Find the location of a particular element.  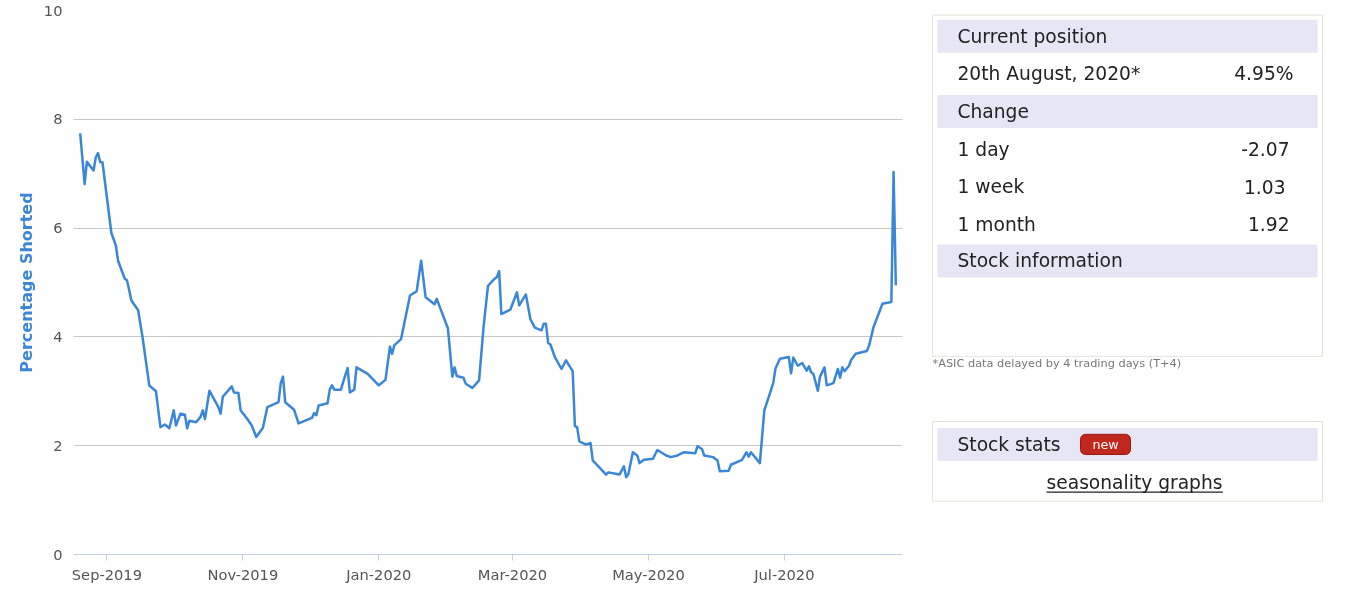

text: 1.03 is located at coordinates (1264, 187).